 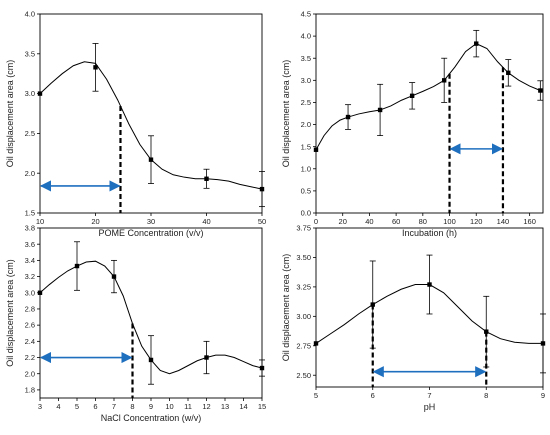 What do you see at coordinates (476, 221) in the screenshot?
I see `x-tick-label: 120` at bounding box center [476, 221].